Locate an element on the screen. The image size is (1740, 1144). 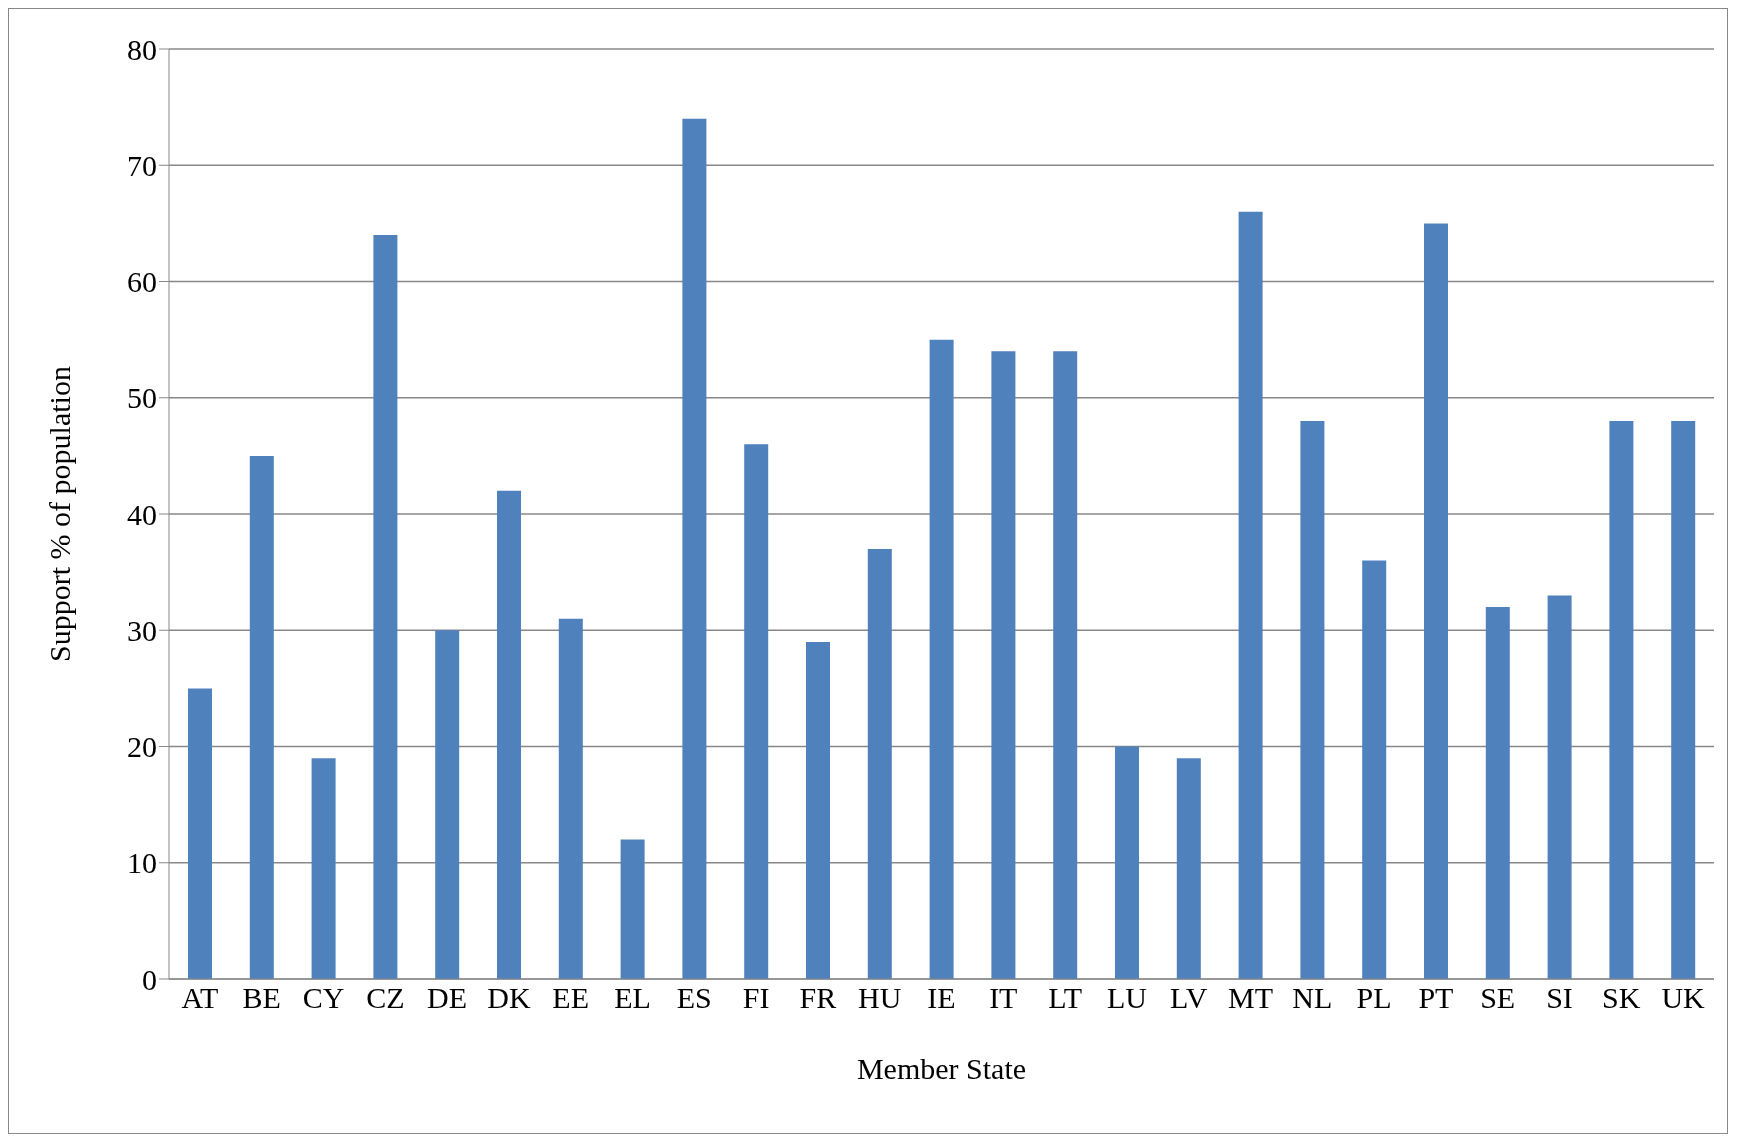
y-tick-label: 80 is located at coordinates (142, 49).